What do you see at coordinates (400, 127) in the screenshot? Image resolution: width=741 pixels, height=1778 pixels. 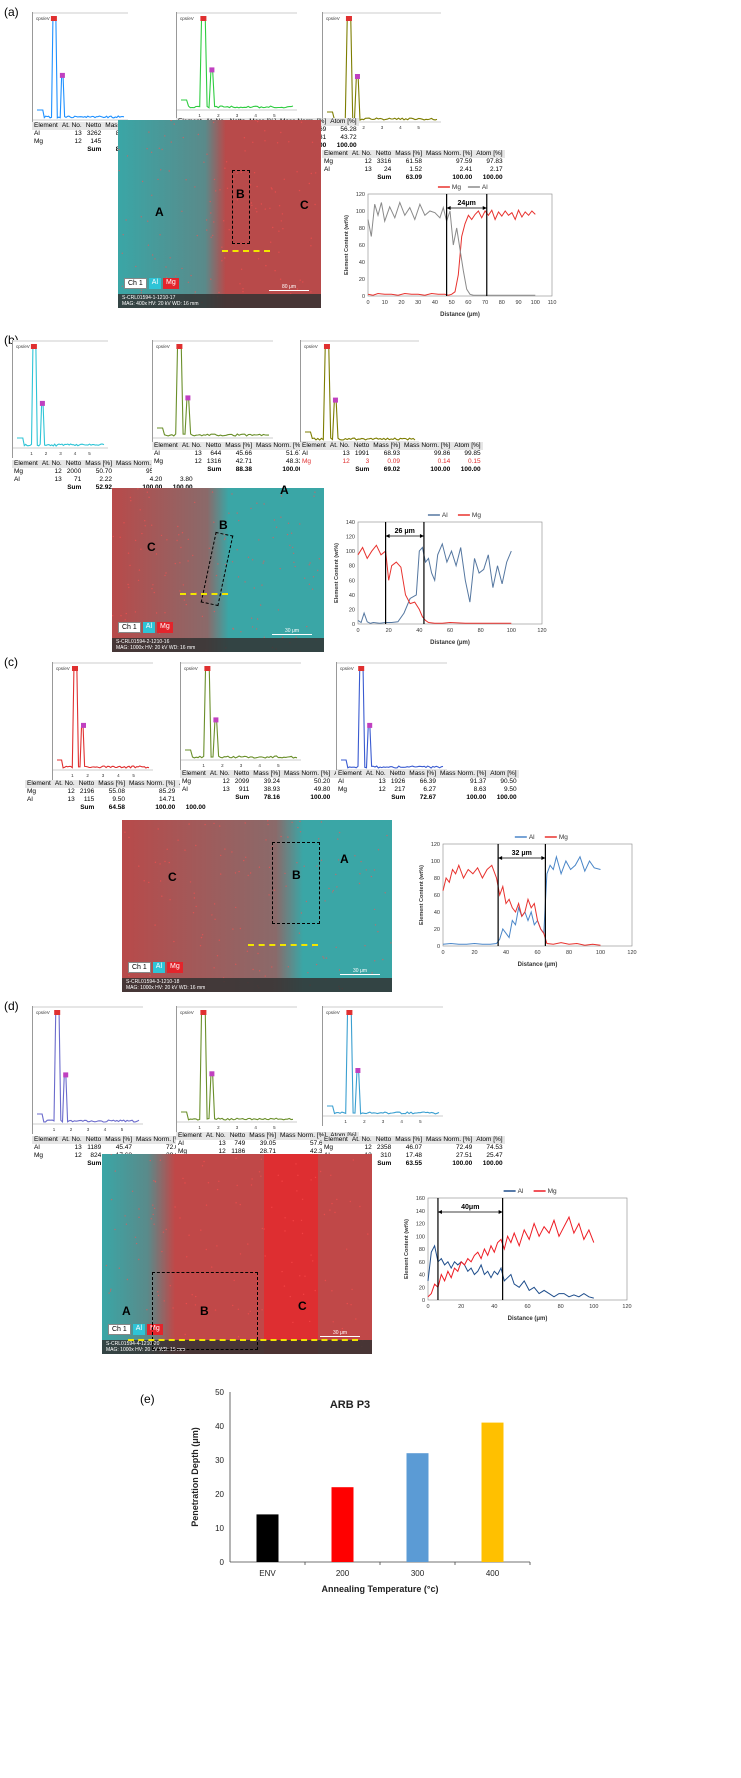 I see `spectrum-tick-label: 4` at bounding box center [400, 127].